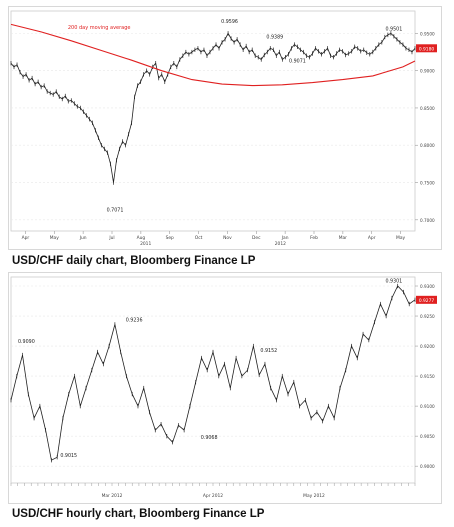  I want to click on price-annotation: 0.9236, so click(134, 320).